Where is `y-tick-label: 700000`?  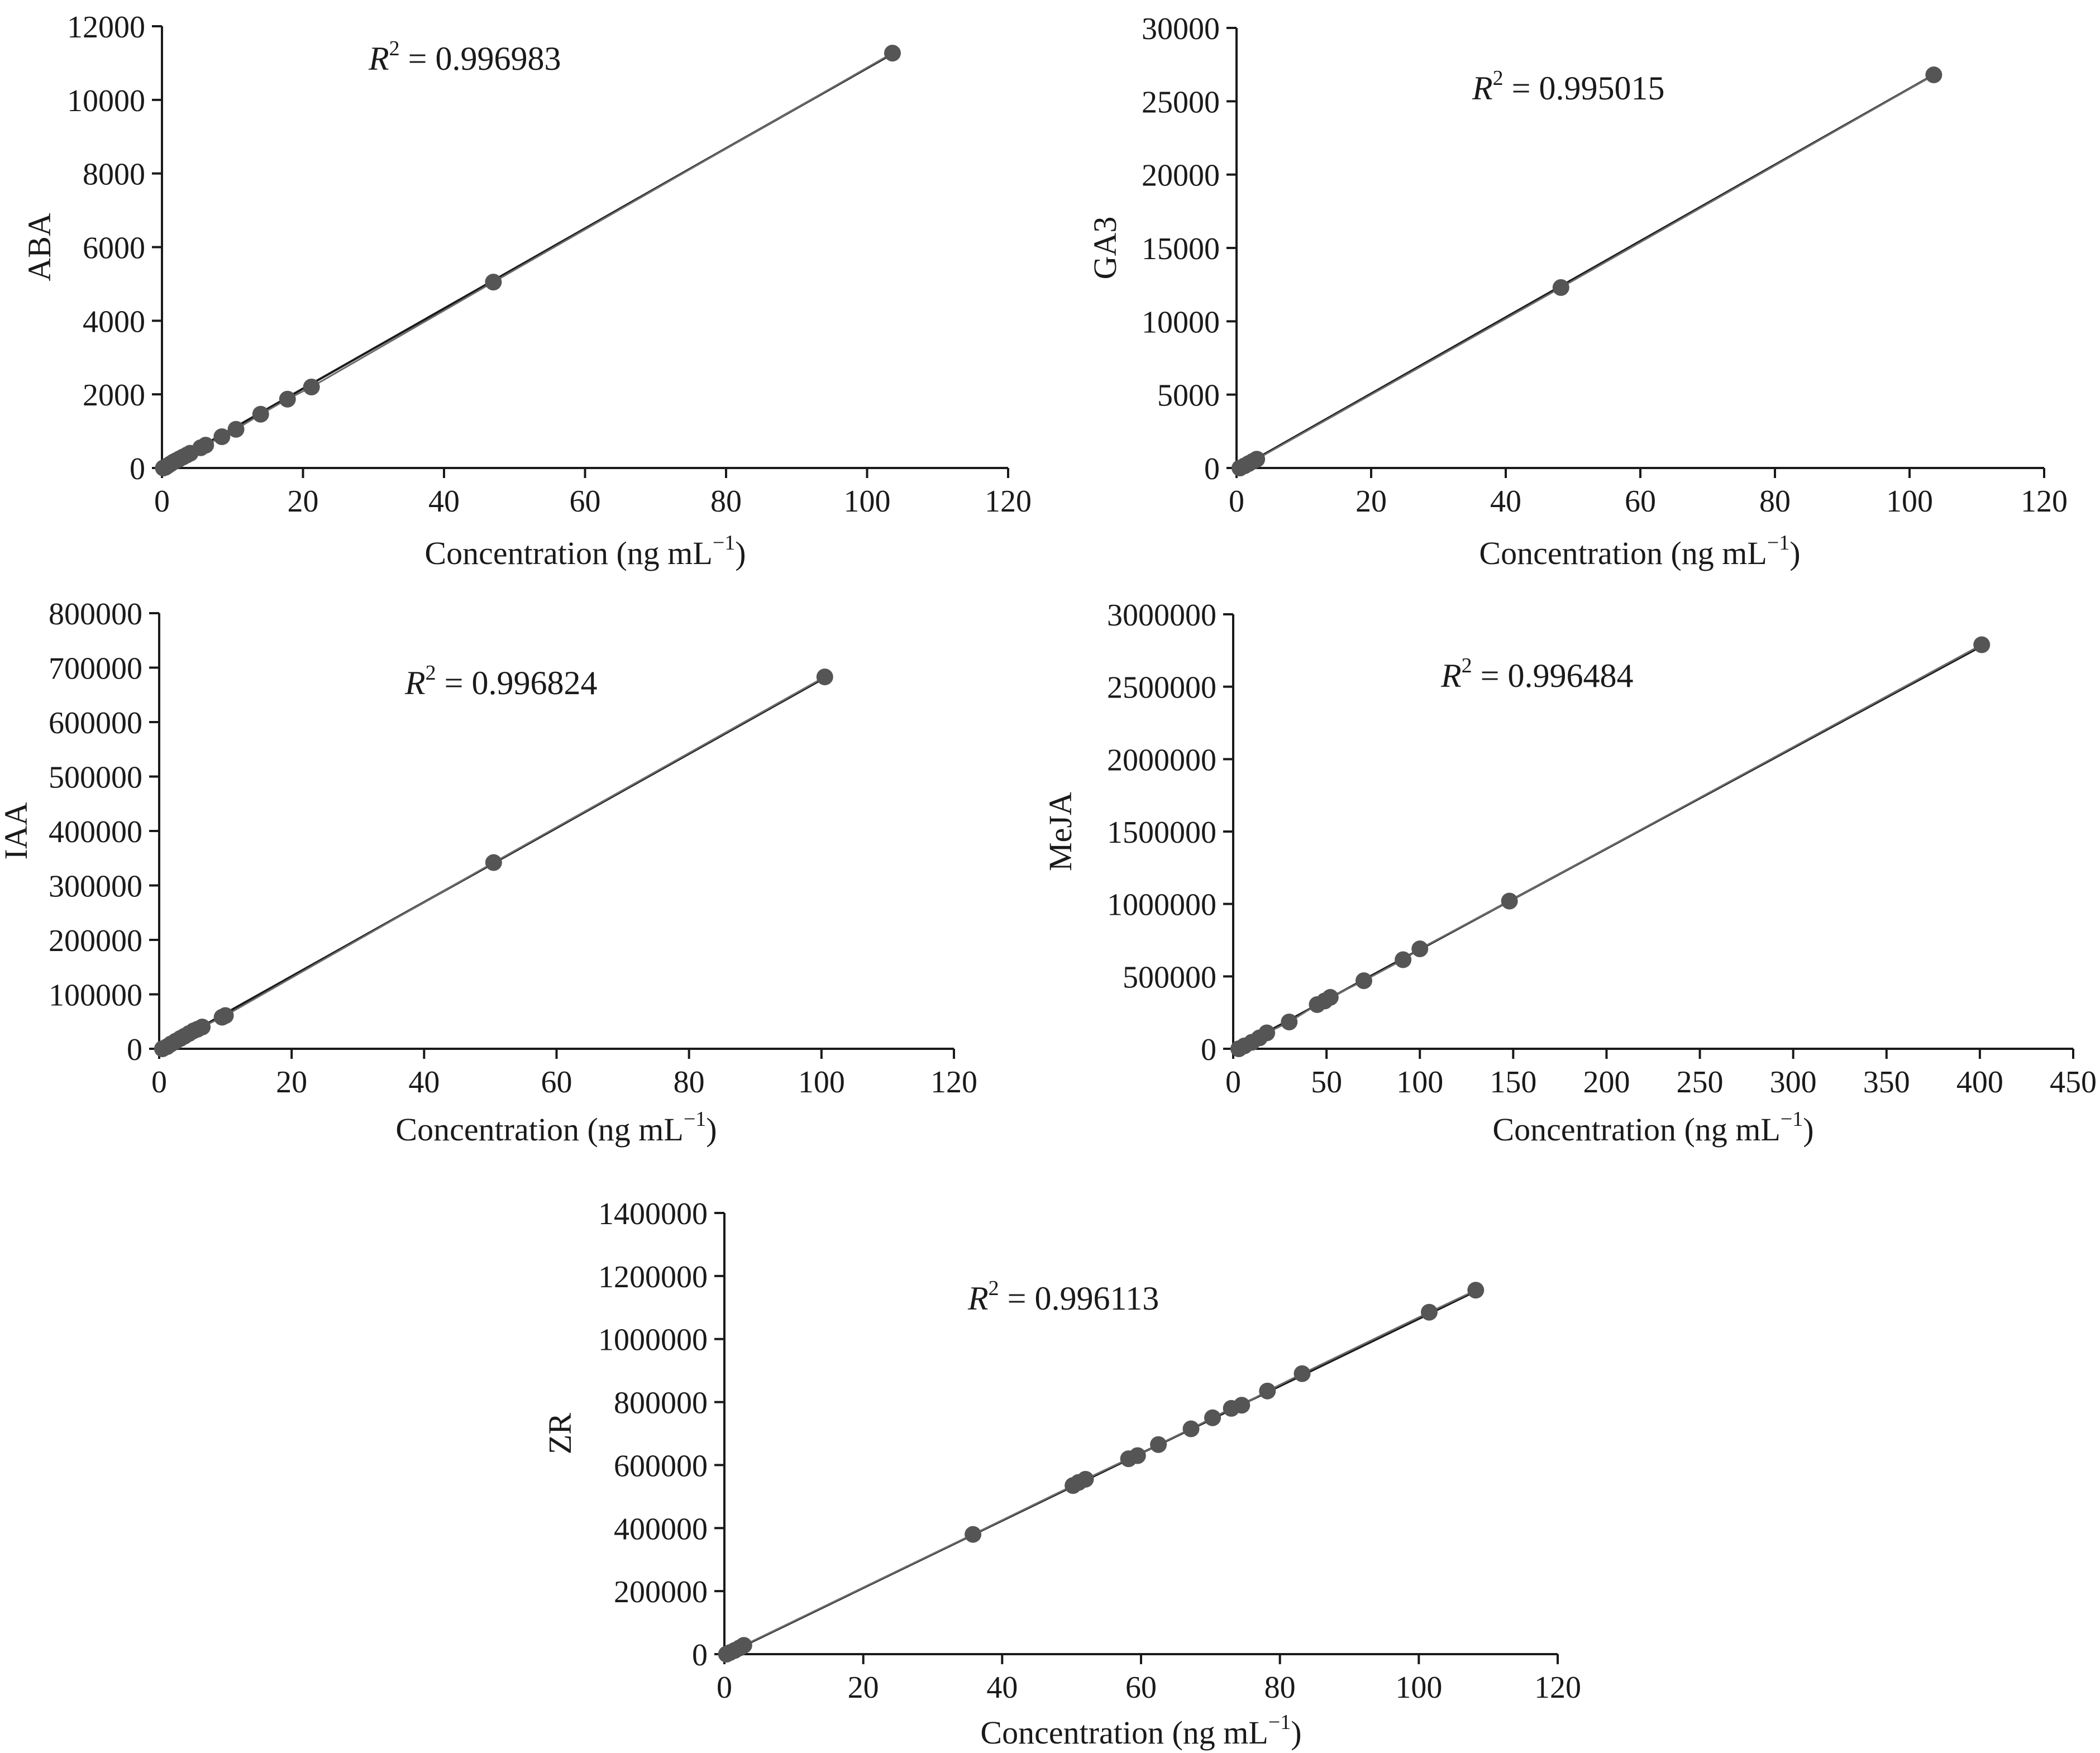
y-tick-label: 700000 is located at coordinates (95, 669).